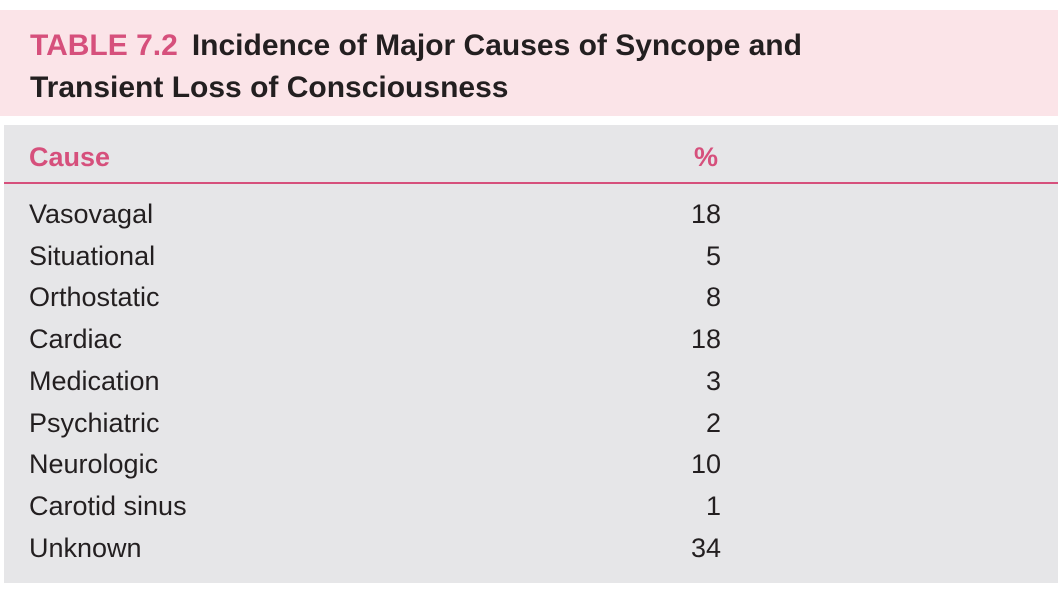 The image size is (1058, 594). I want to click on title-line: Transient Loss of Consciousness, so click(269, 87).